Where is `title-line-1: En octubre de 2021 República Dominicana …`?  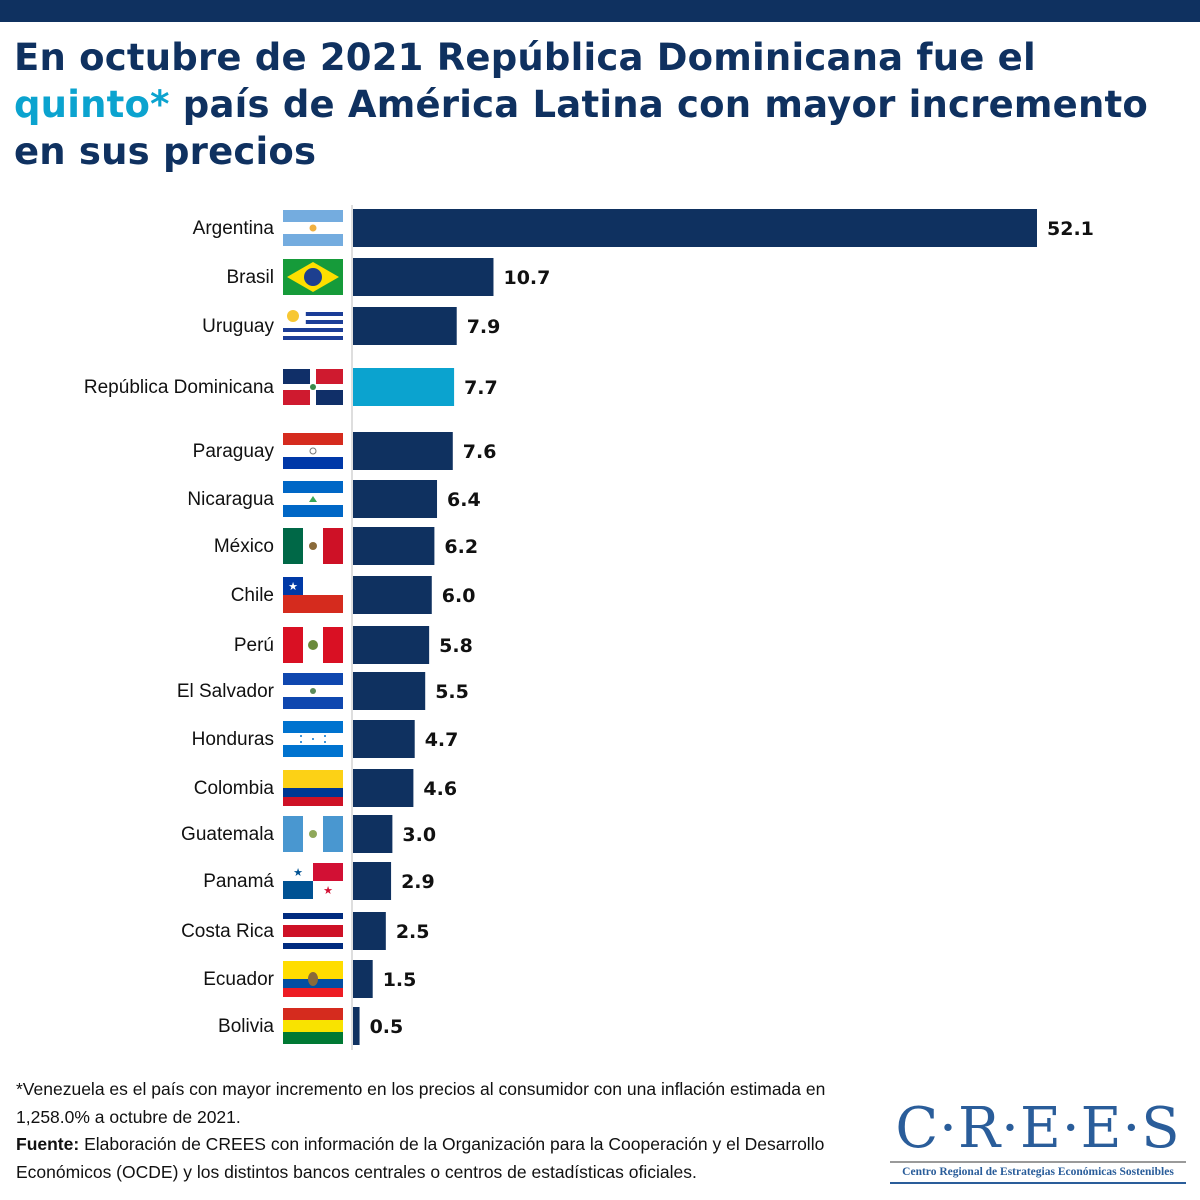
title-line-1: En octubre de 2021 República Dominicana … is located at coordinates (525, 57).